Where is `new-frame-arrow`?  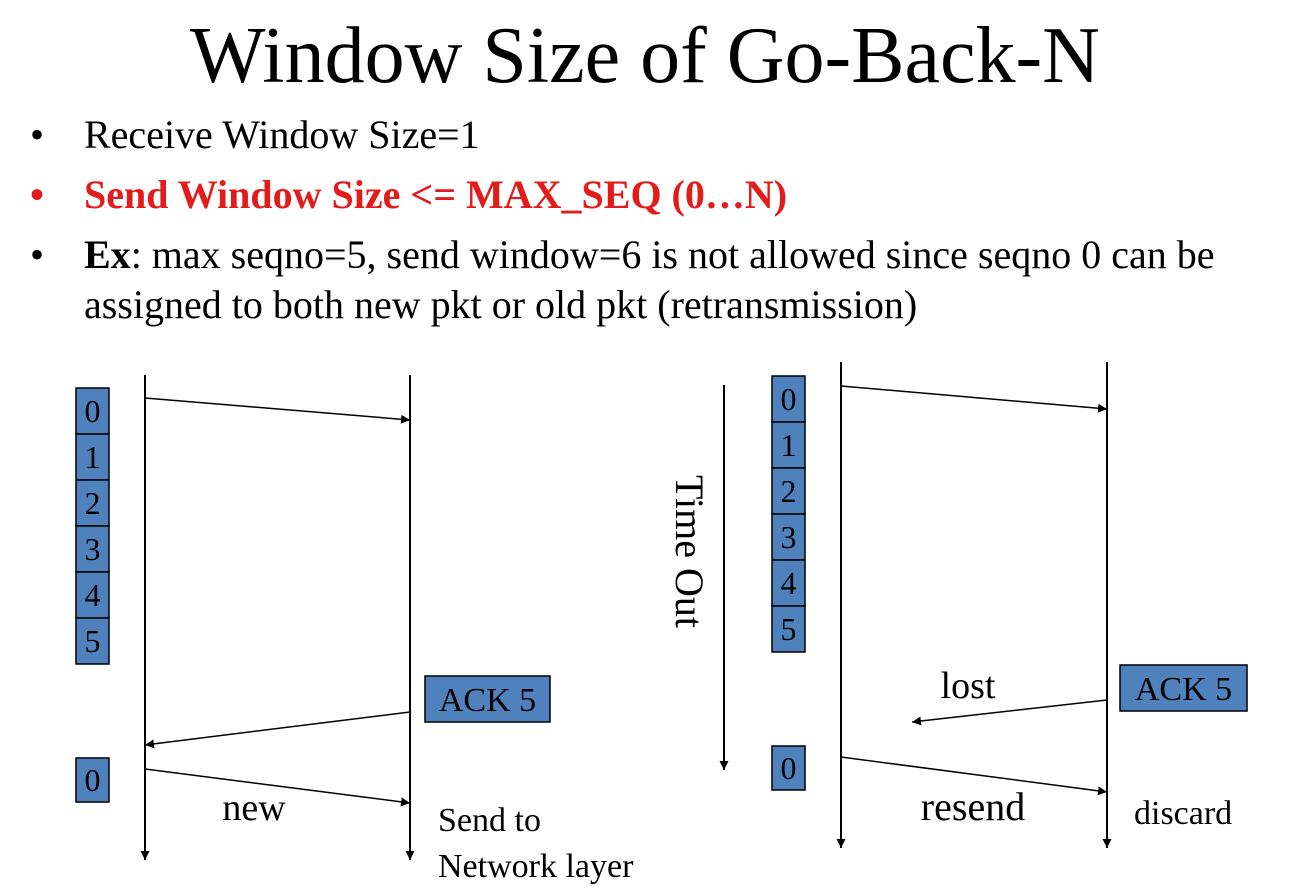
new-frame-arrow is located at coordinates (277, 787).